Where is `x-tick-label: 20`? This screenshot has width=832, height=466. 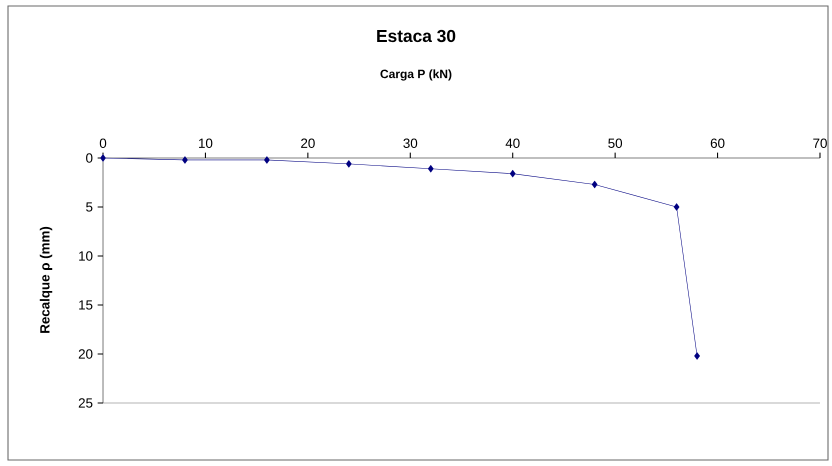 x-tick-label: 20 is located at coordinates (308, 143).